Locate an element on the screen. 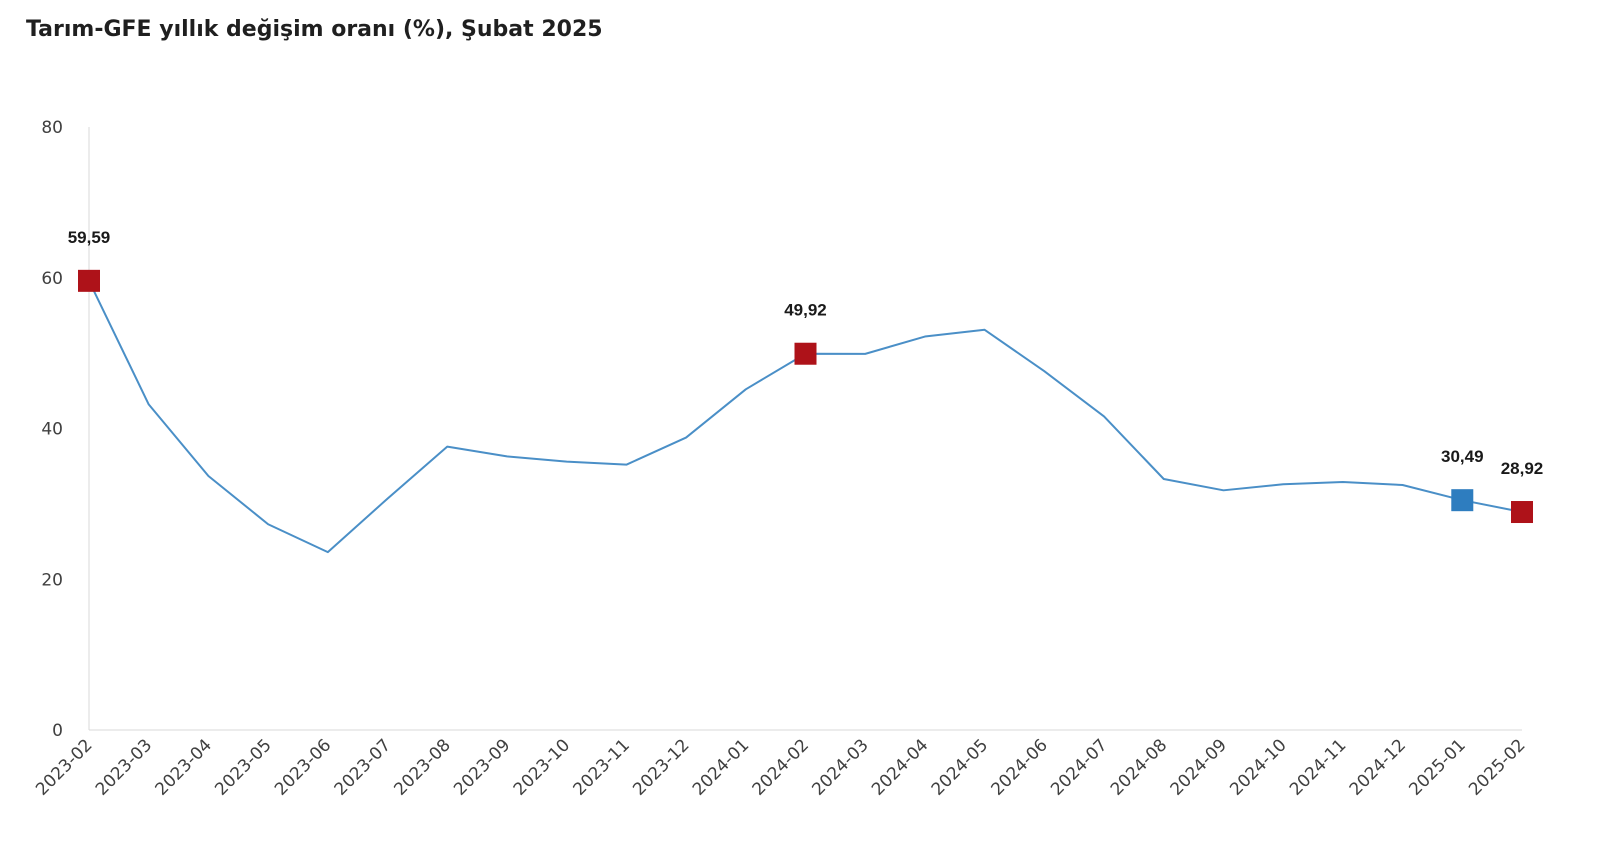 The width and height of the screenshot is (1600, 854). x-tick-label: 2025-01 is located at coordinates (1437, 767).